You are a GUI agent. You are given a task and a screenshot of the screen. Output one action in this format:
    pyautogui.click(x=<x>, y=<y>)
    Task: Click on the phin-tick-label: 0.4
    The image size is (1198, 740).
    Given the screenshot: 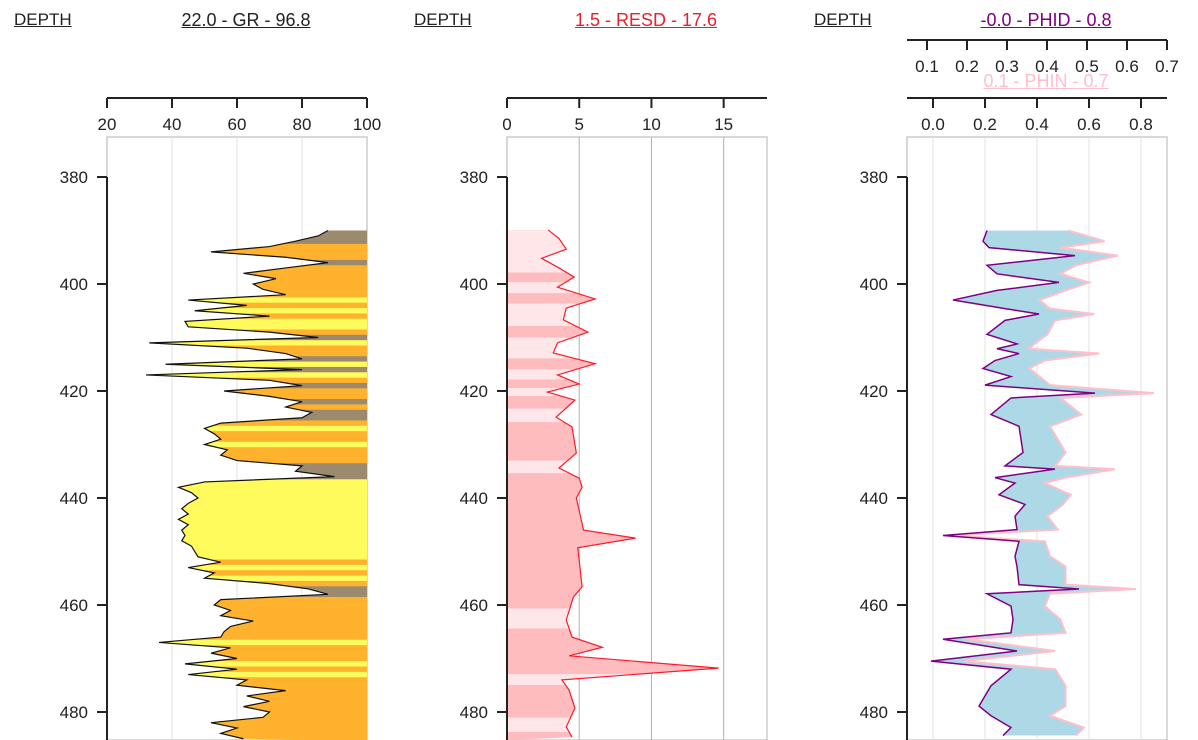 What is the action you would take?
    pyautogui.click(x=1037, y=124)
    